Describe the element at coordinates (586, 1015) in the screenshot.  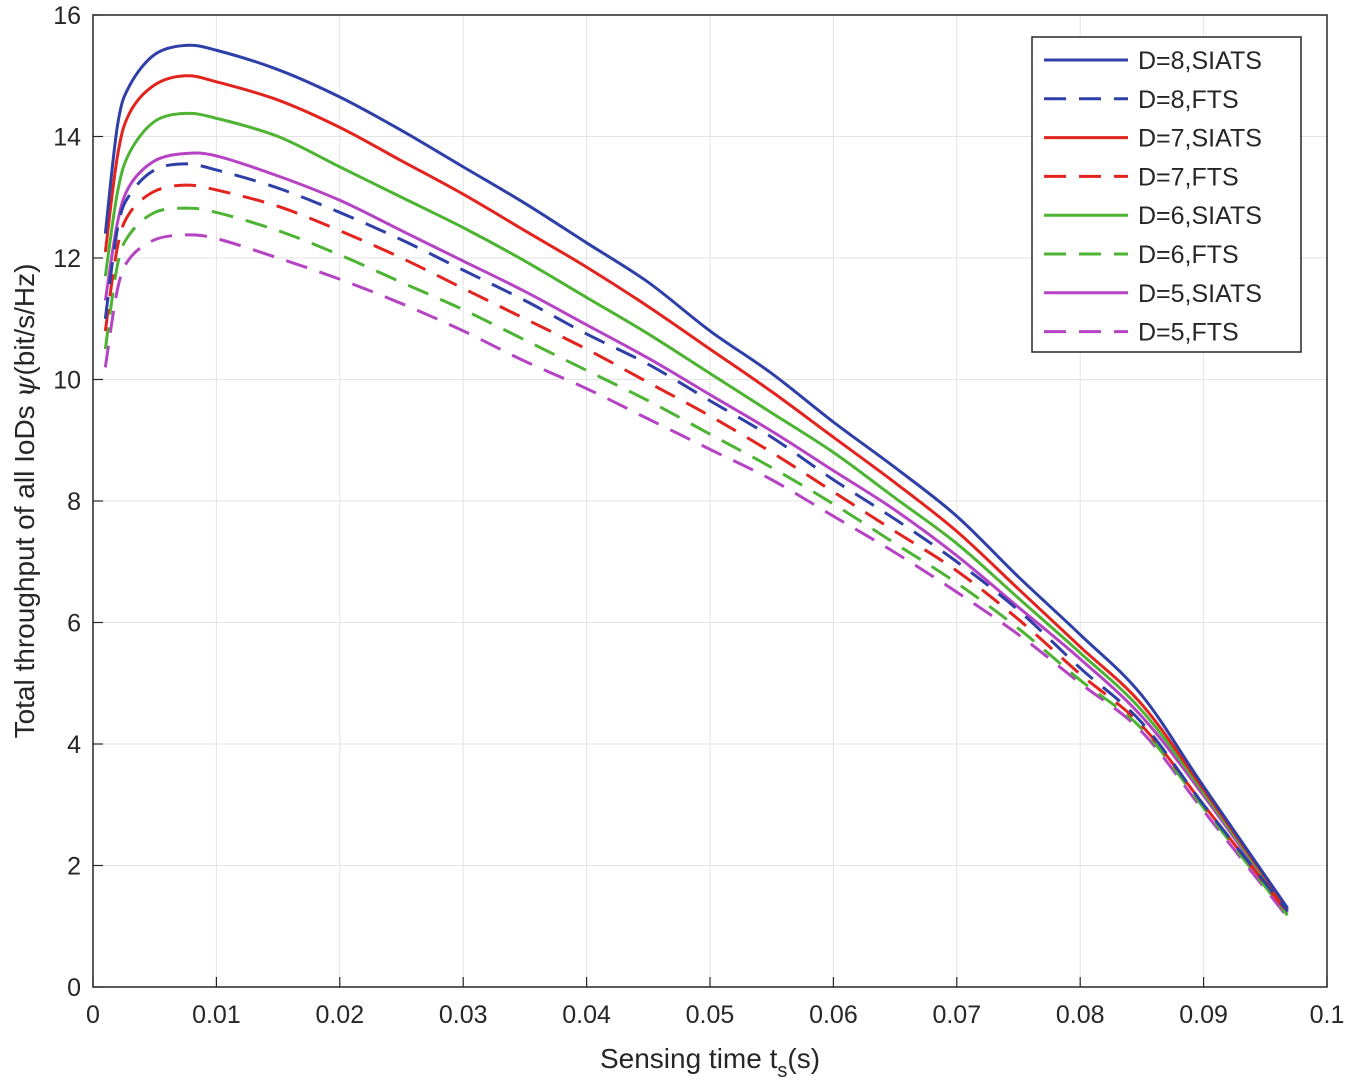
I see `x-tick-label: 0.04` at that location.